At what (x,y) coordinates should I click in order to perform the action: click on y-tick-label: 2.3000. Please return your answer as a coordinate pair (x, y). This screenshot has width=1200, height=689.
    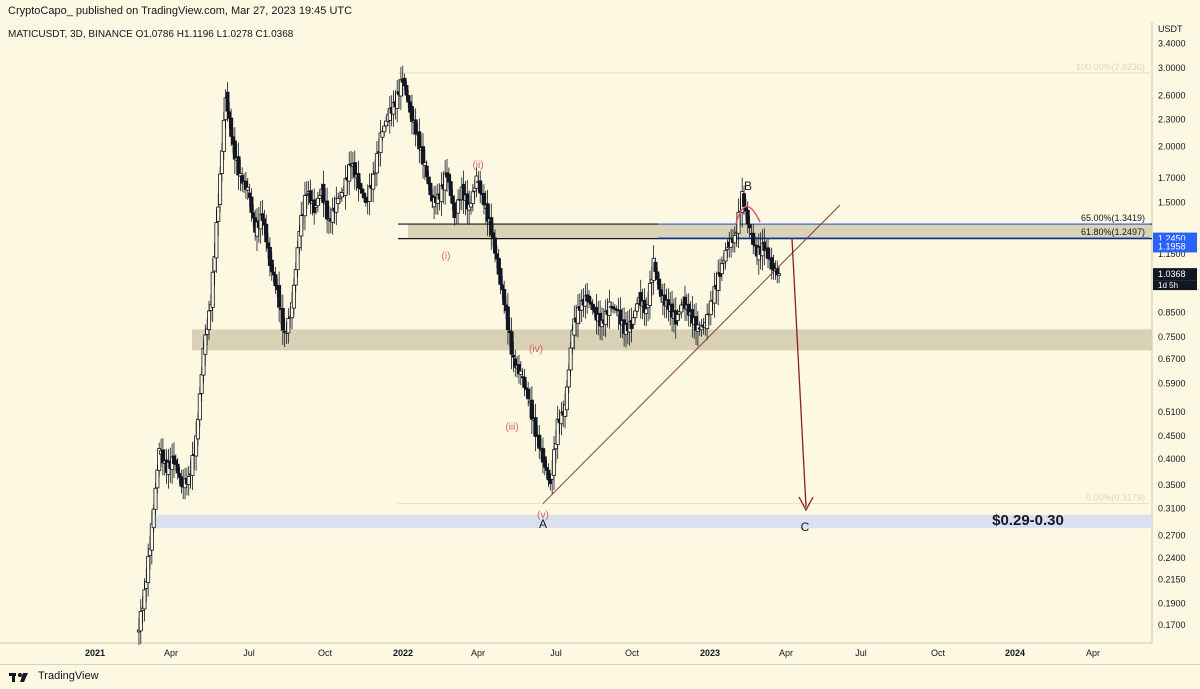
    Looking at the image, I should click on (1172, 119).